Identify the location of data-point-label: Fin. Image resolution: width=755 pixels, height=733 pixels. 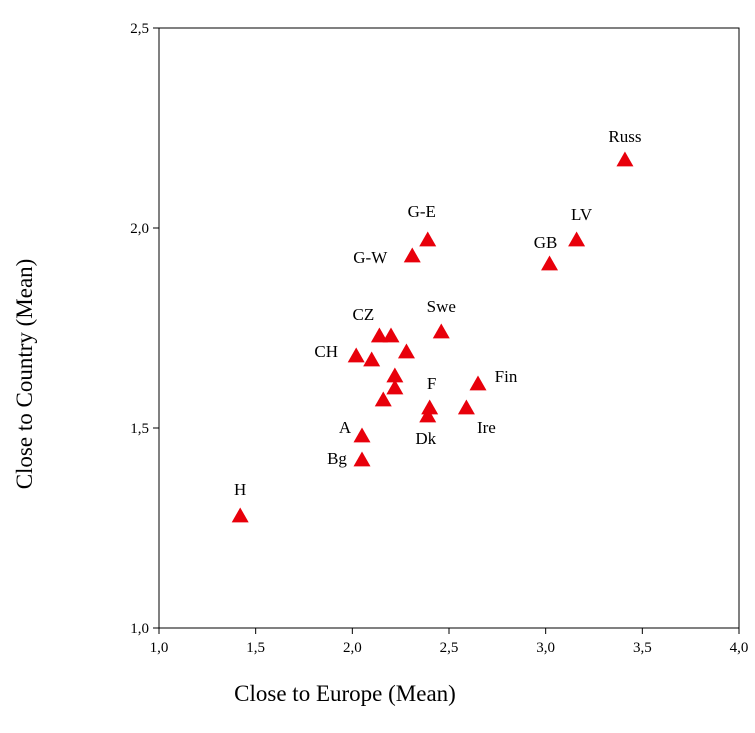
(506, 376).